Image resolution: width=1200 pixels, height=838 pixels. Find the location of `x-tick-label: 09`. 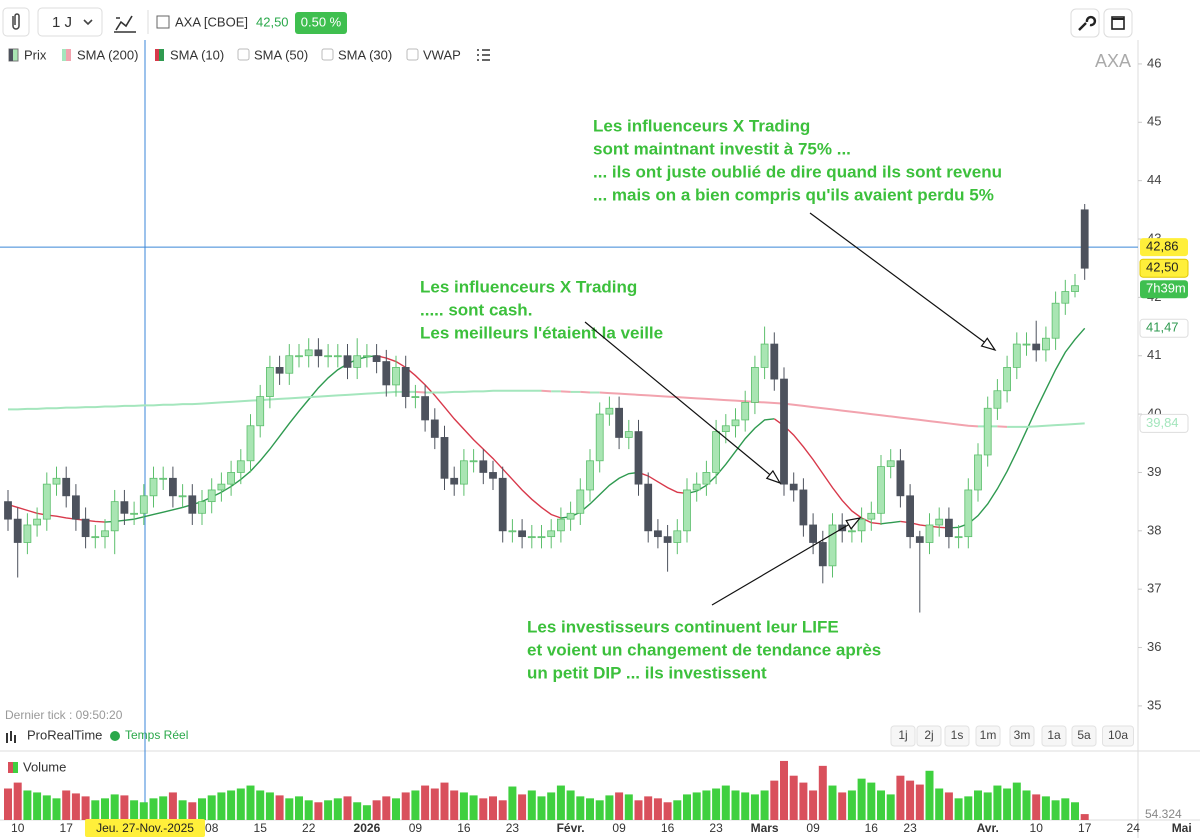

x-tick-label: 09 is located at coordinates (416, 828).